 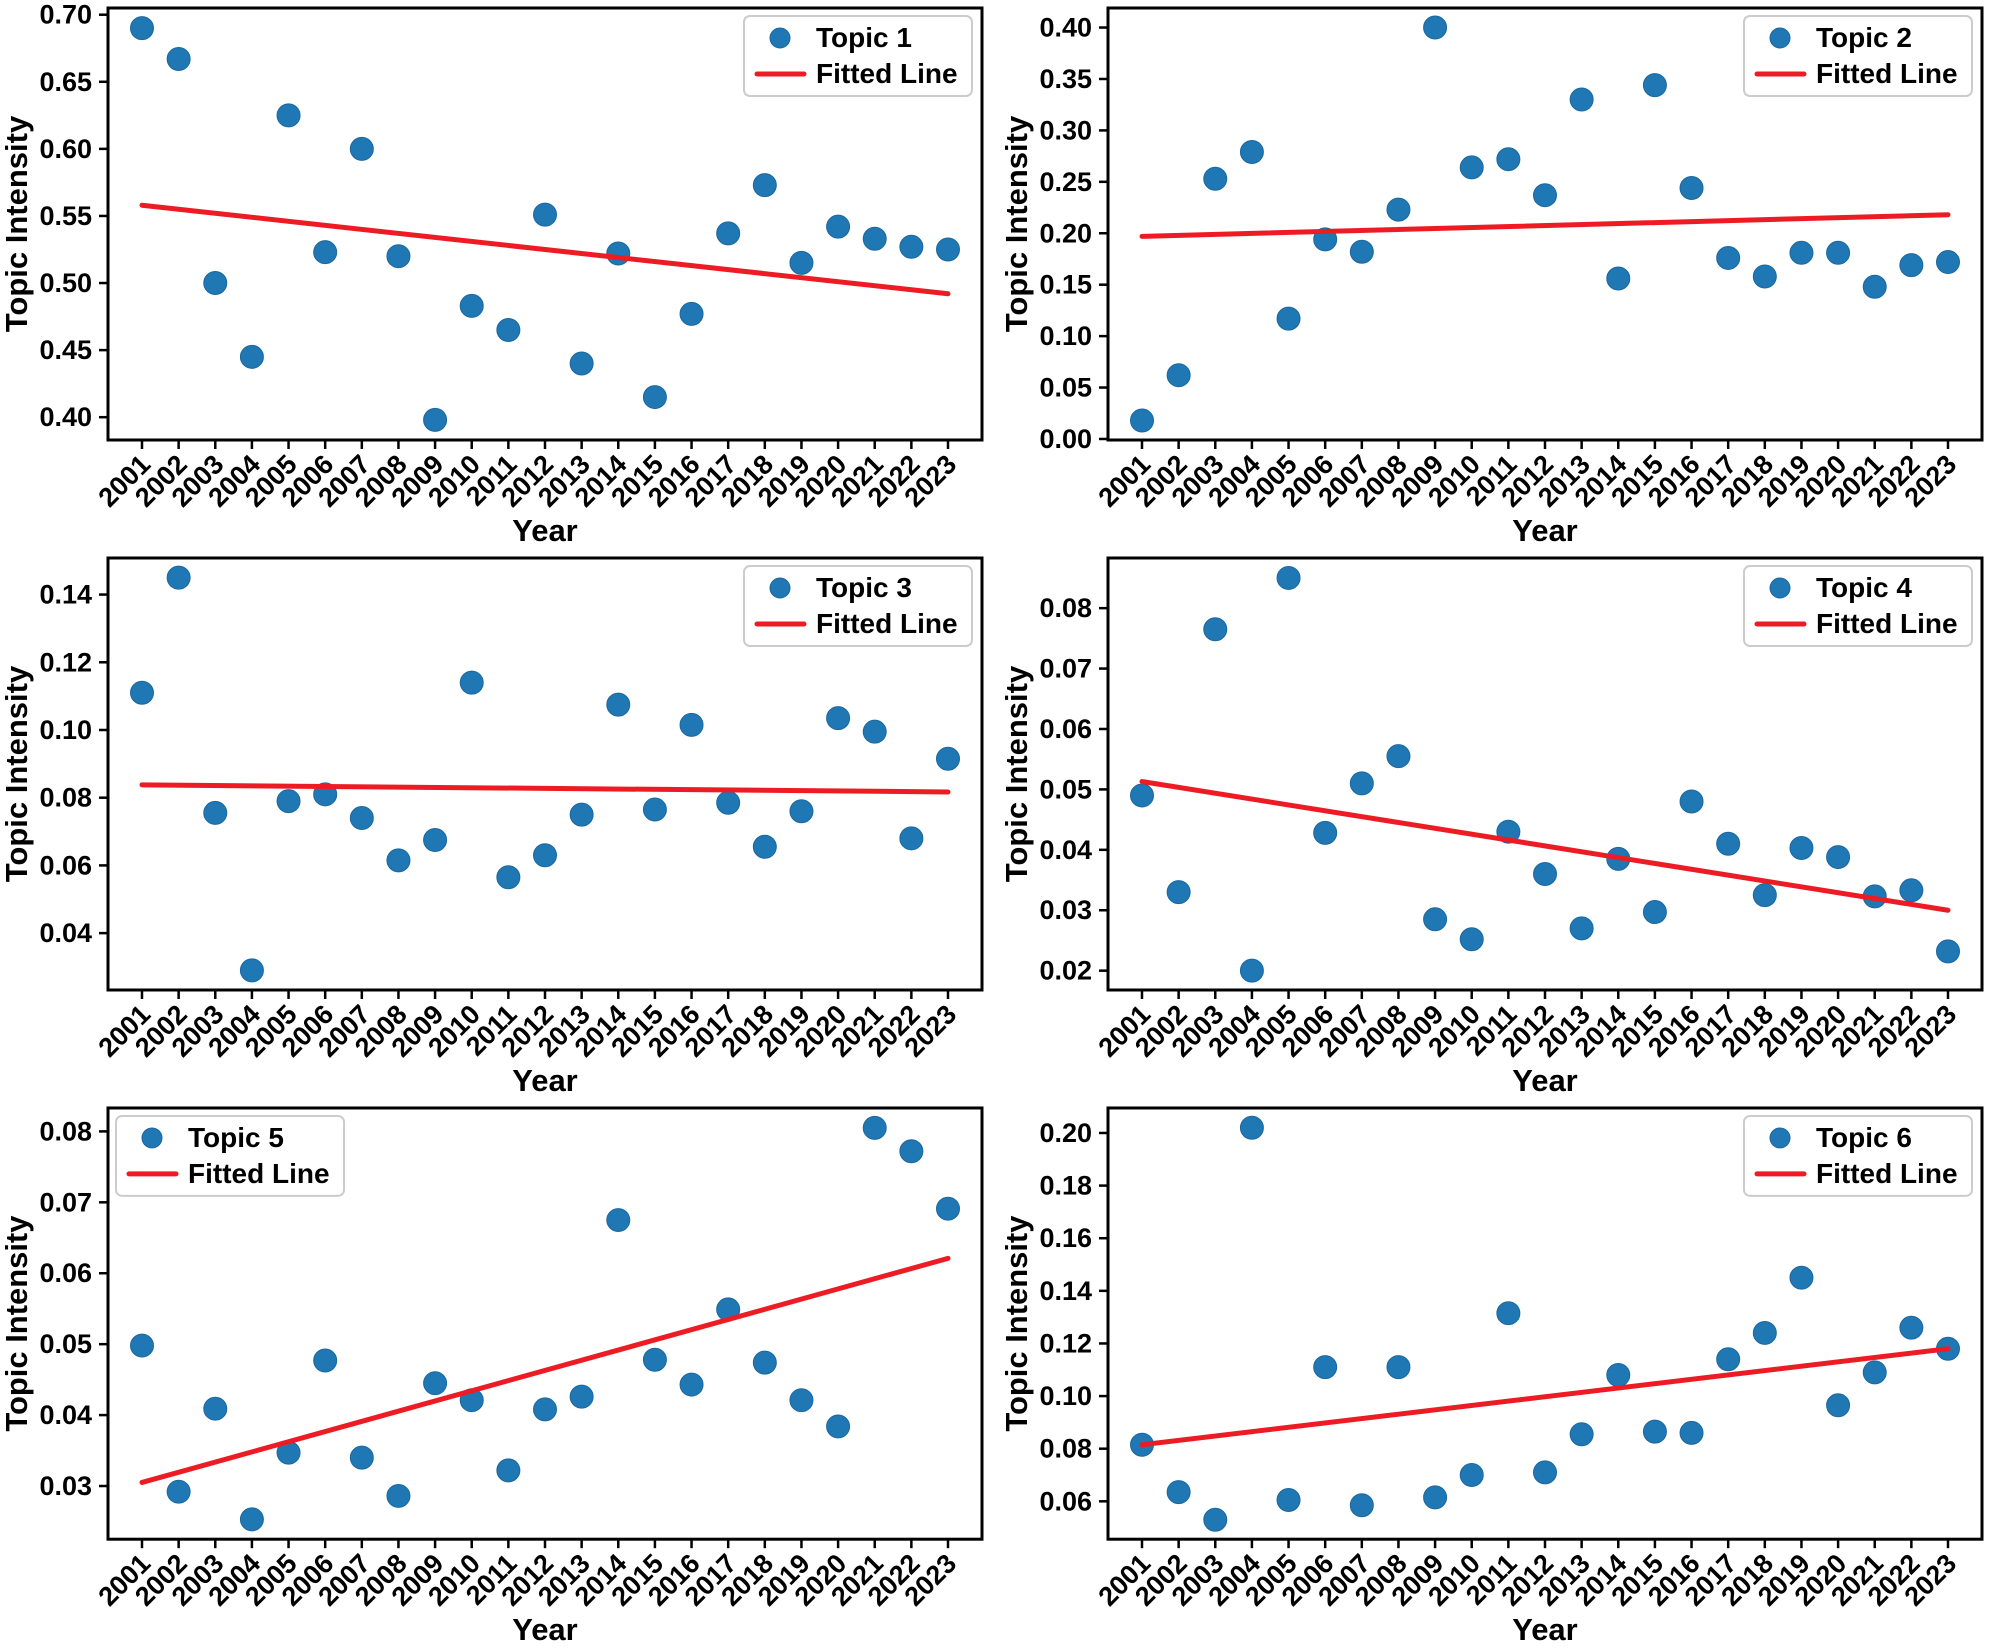 I want to click on y-tick-label: 0.18, so click(x=1065, y=1186).